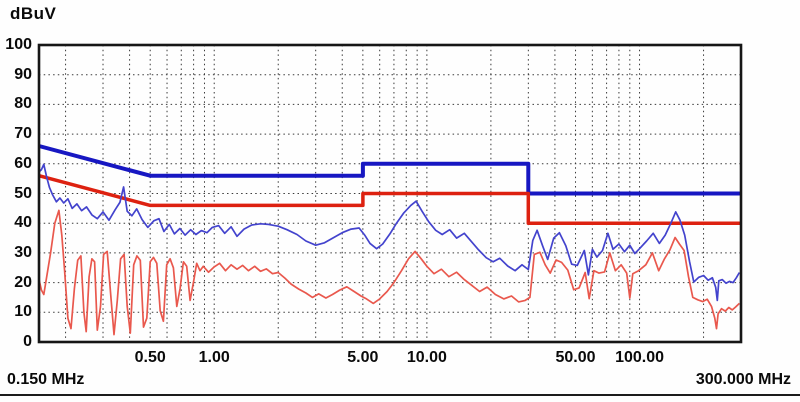  Describe the element at coordinates (46, 379) in the screenshot. I see `x-axis-start-frequency-label: 0.150 MHz` at that location.